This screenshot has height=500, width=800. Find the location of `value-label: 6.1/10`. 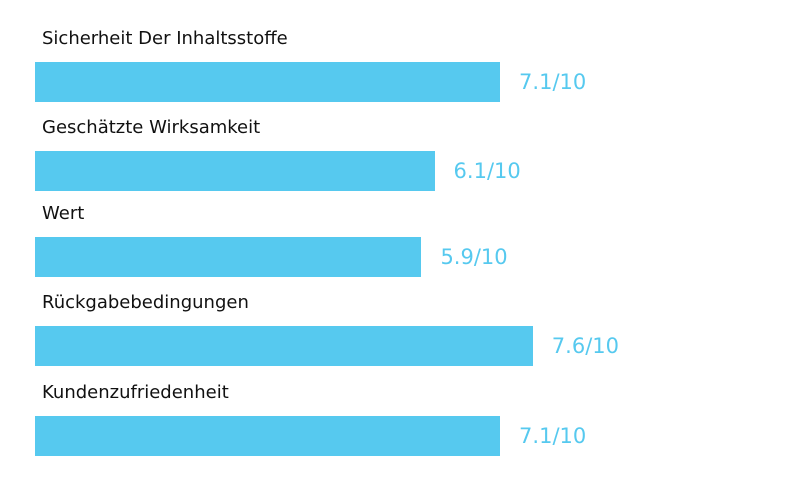

value-label: 6.1/10 is located at coordinates (487, 171).